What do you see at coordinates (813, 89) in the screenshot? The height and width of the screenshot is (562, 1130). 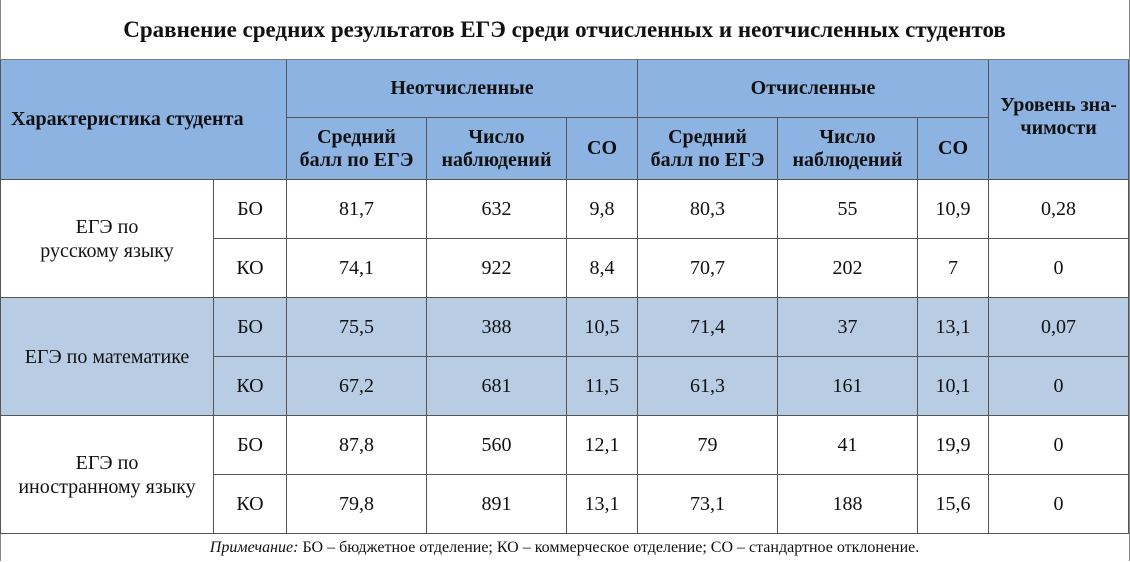 I see `header-expelled: Отчисленные` at bounding box center [813, 89].